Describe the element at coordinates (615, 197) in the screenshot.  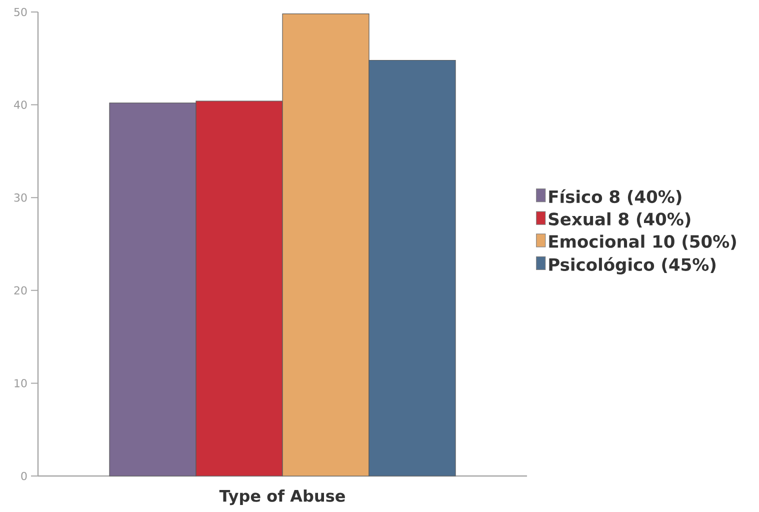
I see `legend-label: Físico 8 (40%)` at that location.